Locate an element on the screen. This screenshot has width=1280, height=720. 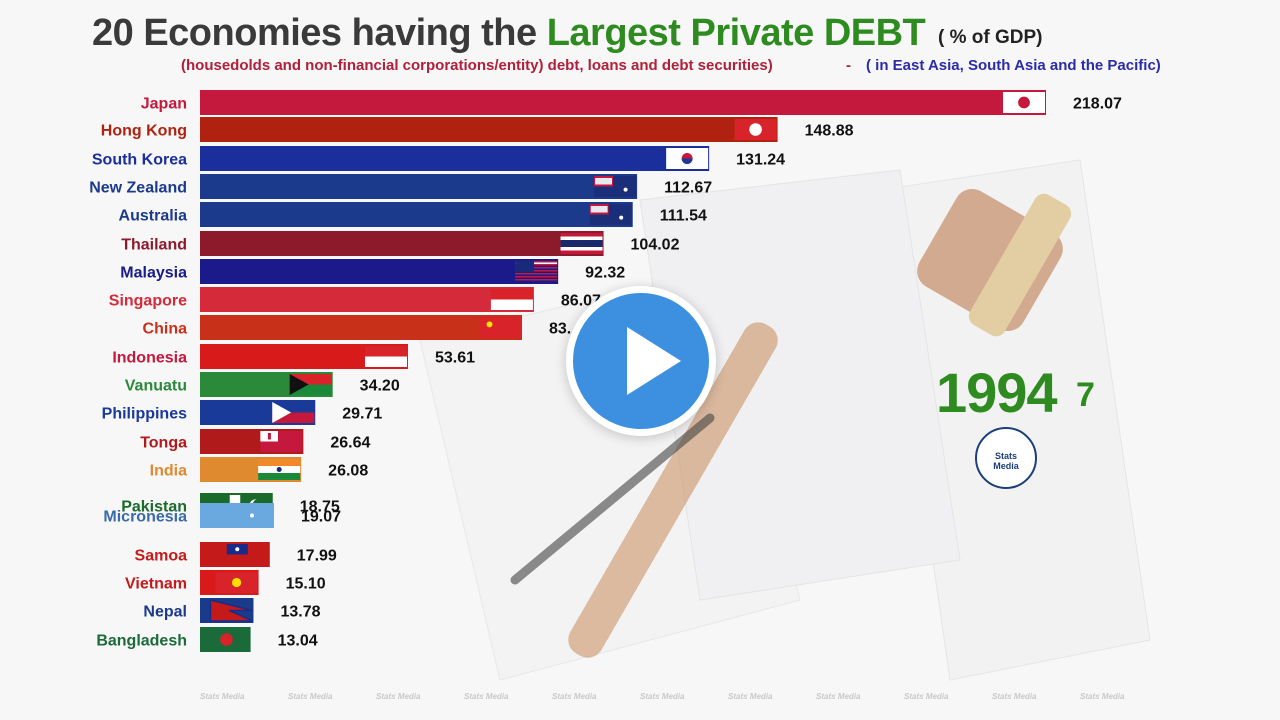
bar-group-hong-kong: Hong Kong 148.88 is located at coordinates (477, 129).